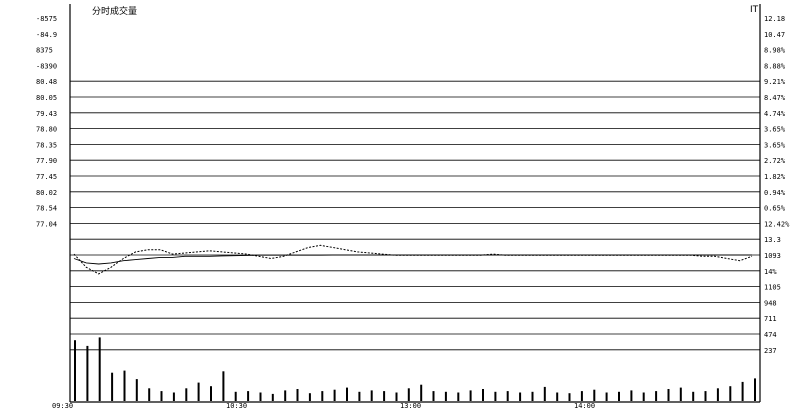 This screenshot has height=408, width=798. What do you see at coordinates (775, 82) in the screenshot?
I see `right-tick-label: 9.21%` at bounding box center [775, 82].